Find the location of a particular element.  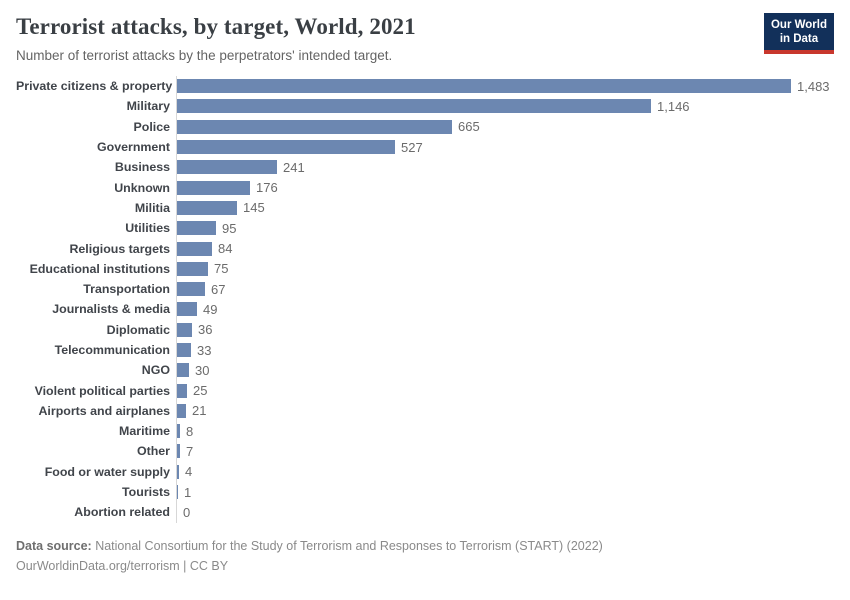

owid-logo: Our World in Data is located at coordinates (798, 33).